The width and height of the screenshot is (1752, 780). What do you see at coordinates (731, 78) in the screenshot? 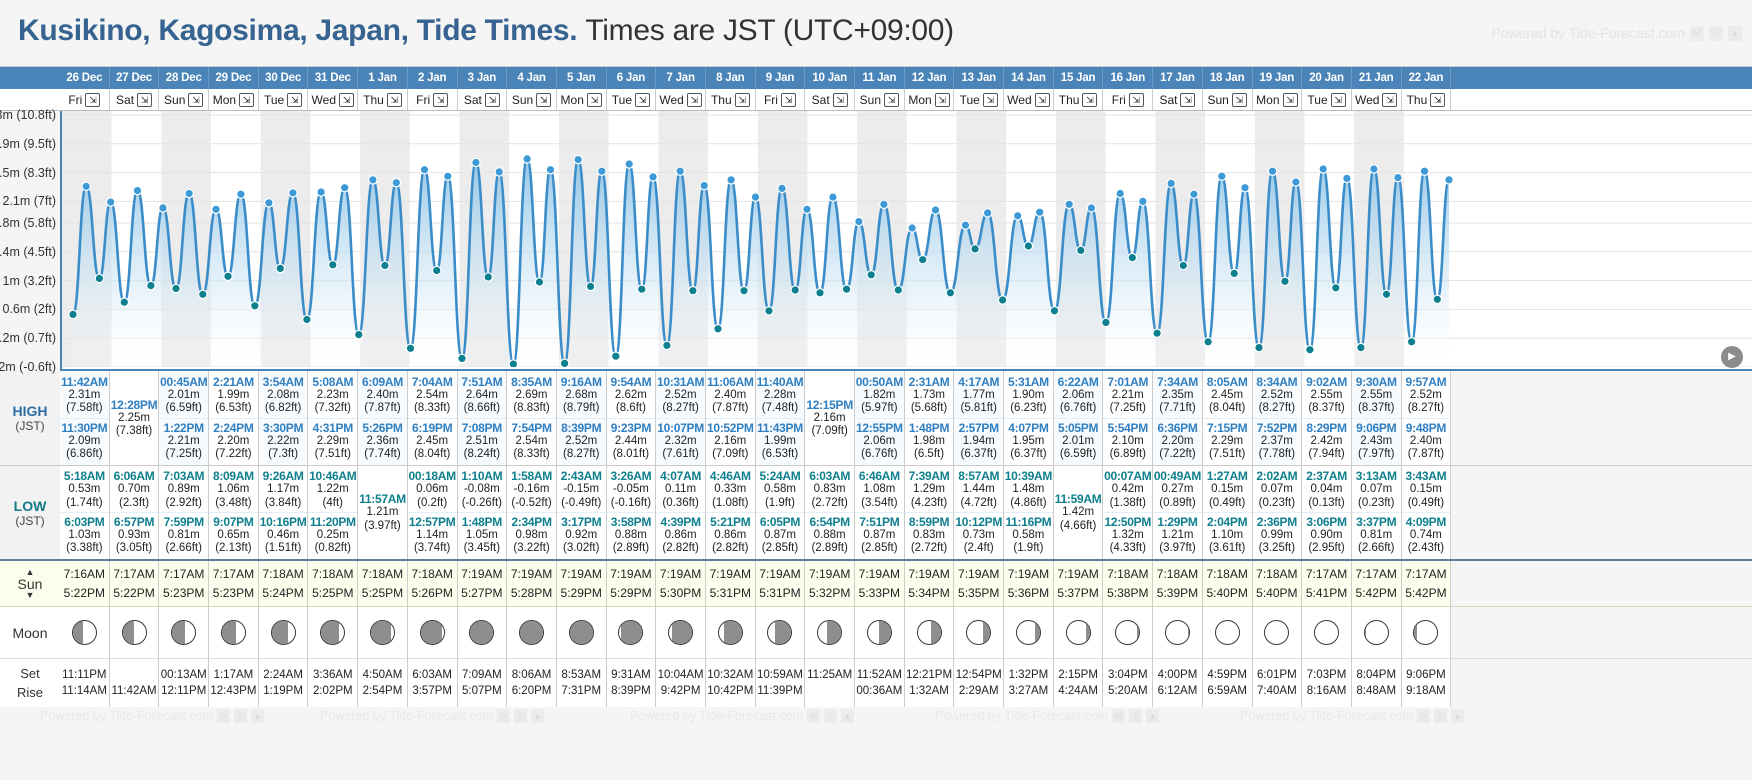
I see `date-header-13: 8 Jan` at bounding box center [731, 78].